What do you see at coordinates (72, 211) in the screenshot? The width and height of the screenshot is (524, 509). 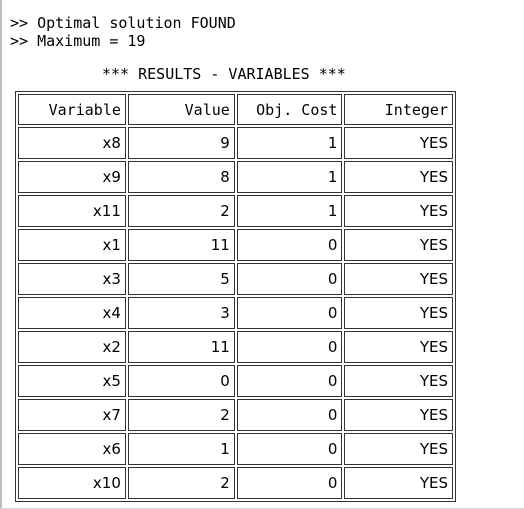 I see `cell-variable: x11` at bounding box center [72, 211].